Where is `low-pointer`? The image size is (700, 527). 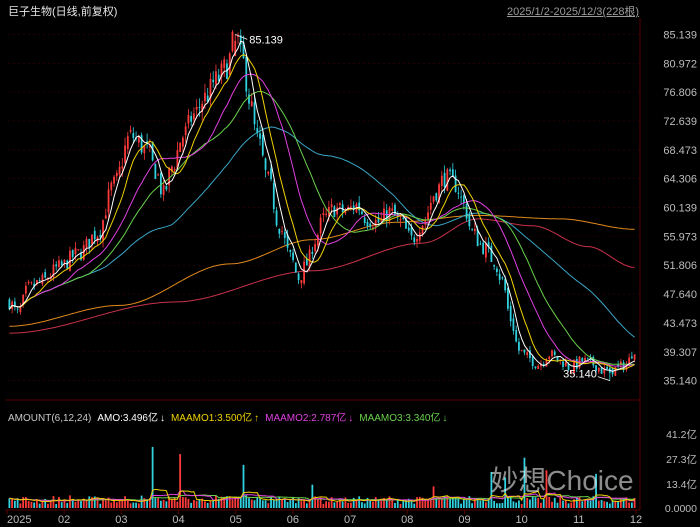
low-pointer is located at coordinates (603, 379).